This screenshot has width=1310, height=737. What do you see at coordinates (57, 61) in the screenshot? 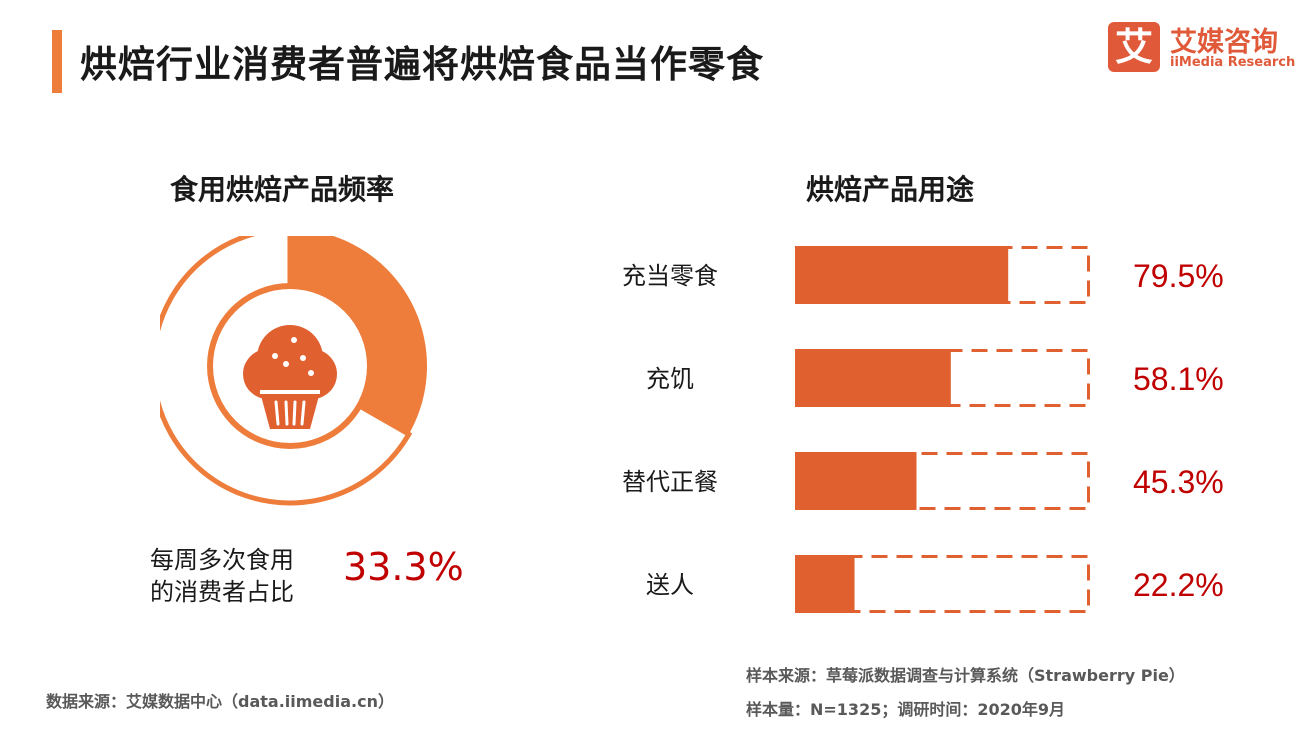
I see `title-accent-bar` at bounding box center [57, 61].